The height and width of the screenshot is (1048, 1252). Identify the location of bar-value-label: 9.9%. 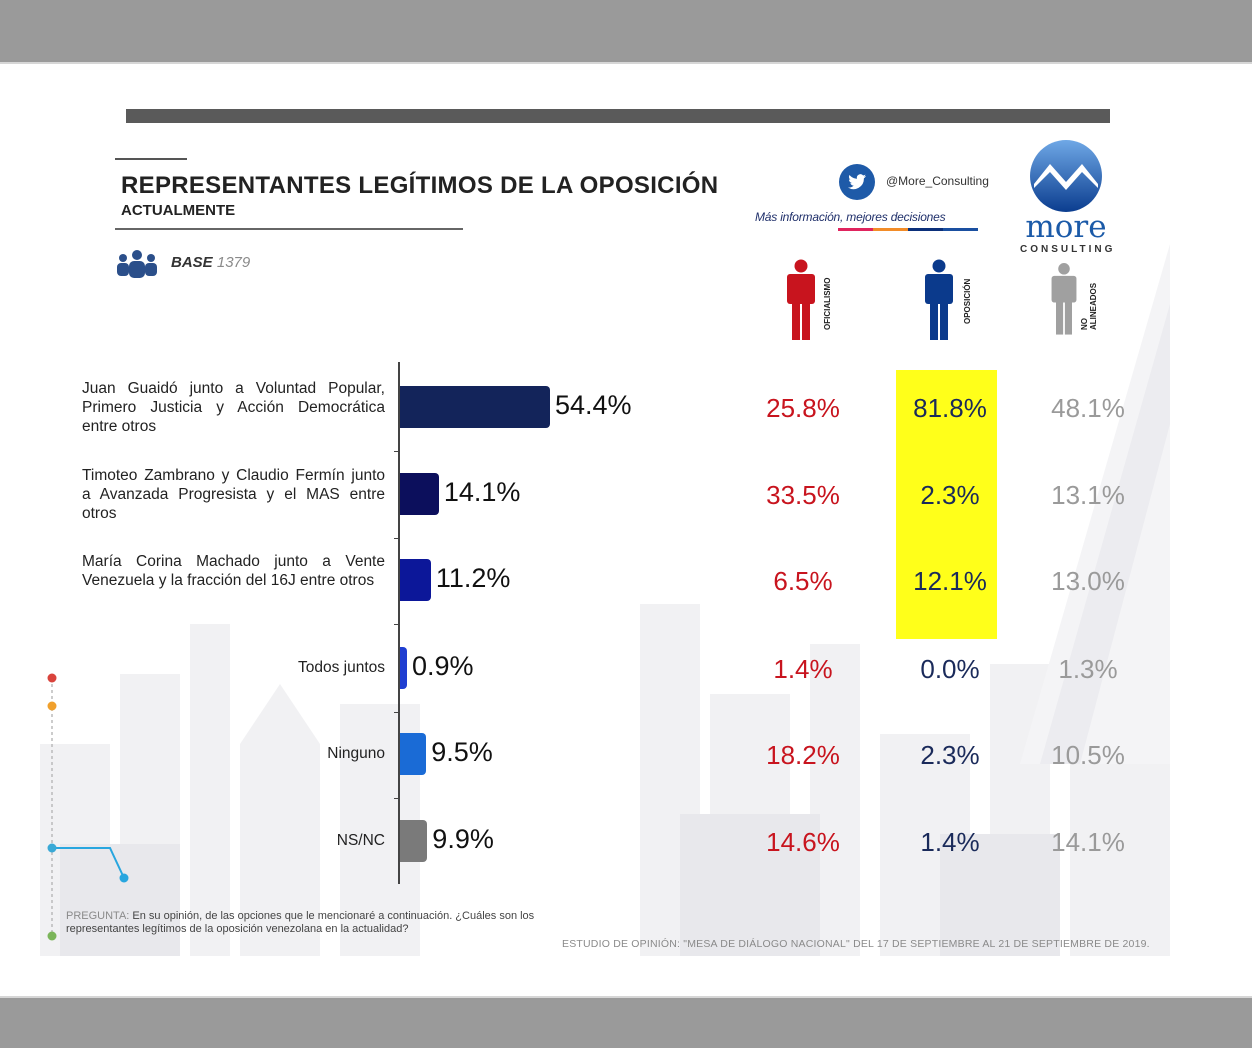
(463, 839).